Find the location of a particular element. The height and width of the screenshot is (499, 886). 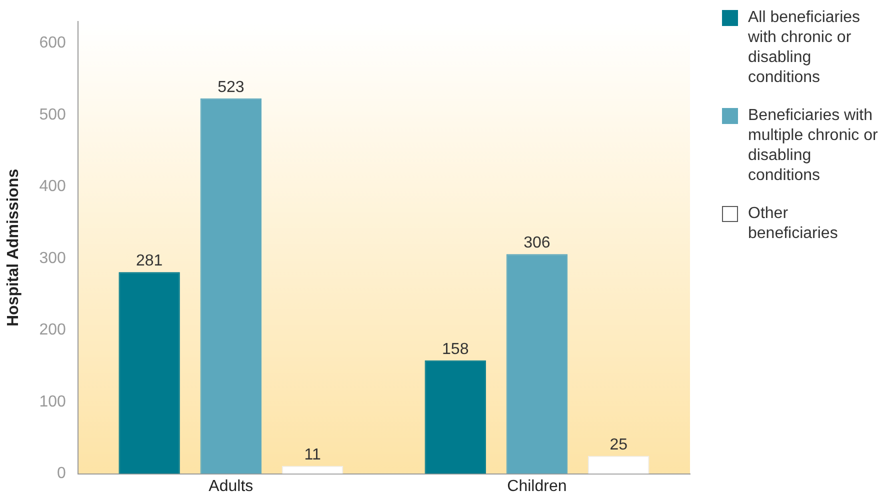

y-tick-label: 100 is located at coordinates (52, 401).